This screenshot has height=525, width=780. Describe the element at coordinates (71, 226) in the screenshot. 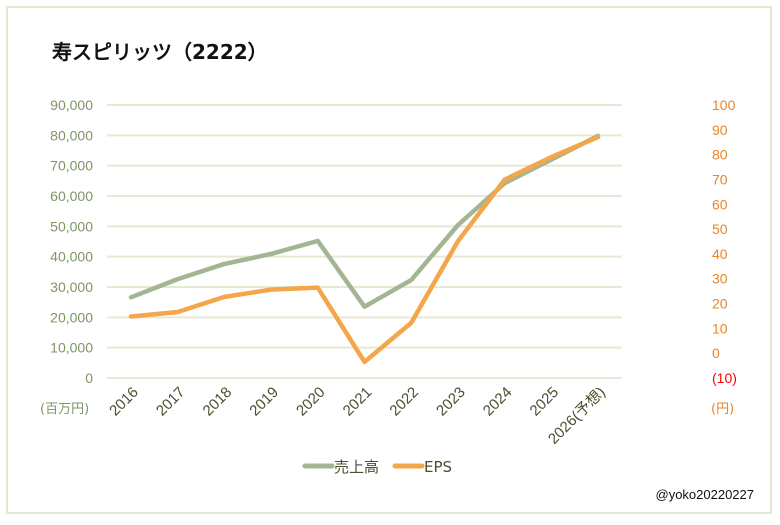

I see `left-tick-label: 50,000` at that location.